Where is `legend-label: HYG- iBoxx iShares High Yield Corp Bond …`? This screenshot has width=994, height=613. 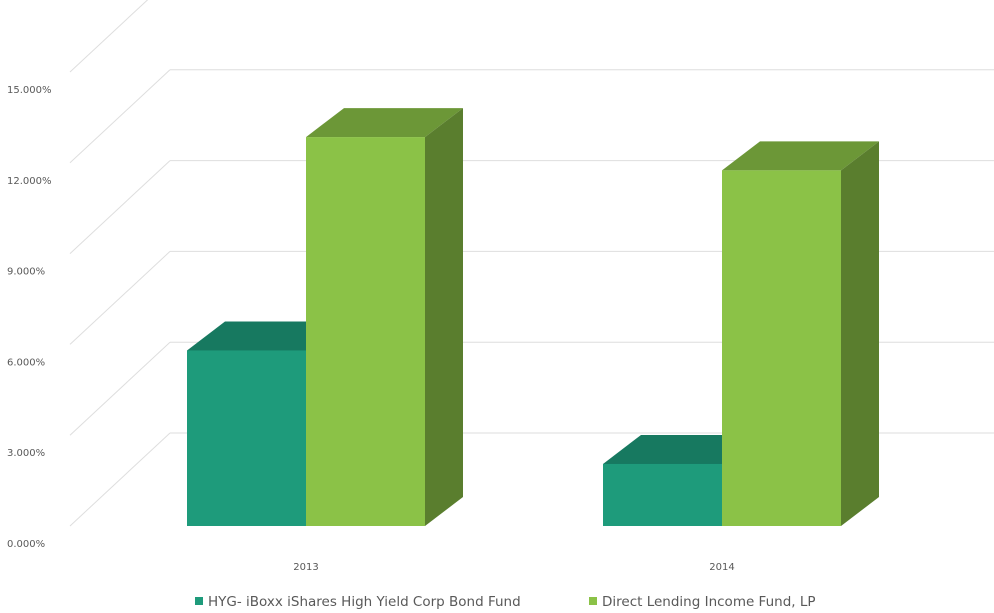
legend-label: HYG- iBoxx iShares High Yield Corp Bond … is located at coordinates (364, 602).